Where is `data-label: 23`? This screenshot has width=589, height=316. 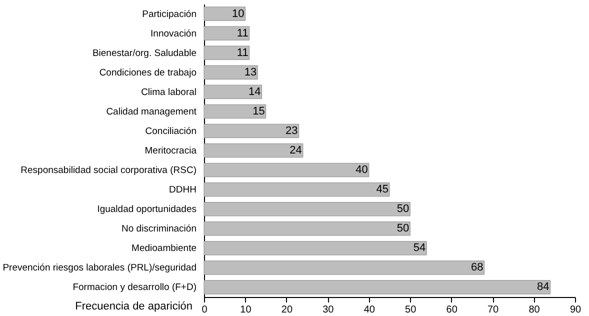 data-label: 23 is located at coordinates (292, 130).